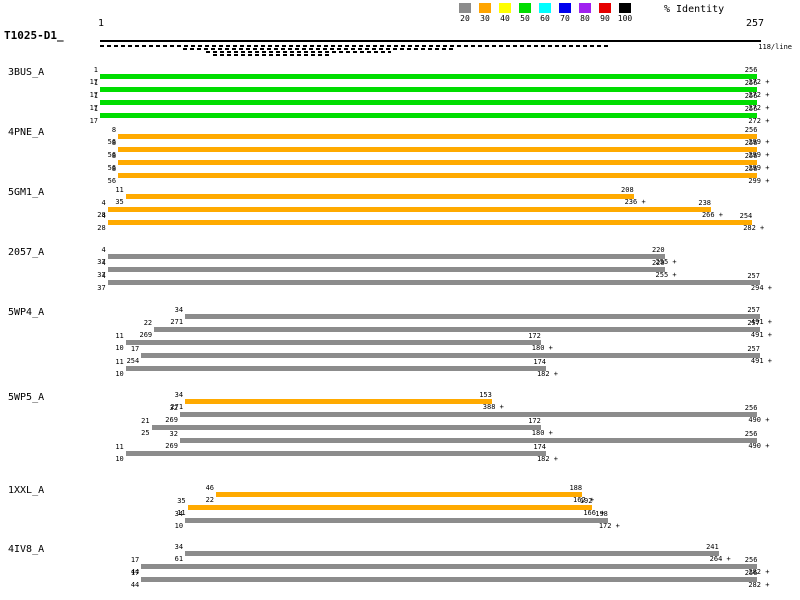 The width and height of the screenshot is (800, 600). Describe the element at coordinates (26, 192) in the screenshot. I see `hit-label: 5GM1_A` at that location.